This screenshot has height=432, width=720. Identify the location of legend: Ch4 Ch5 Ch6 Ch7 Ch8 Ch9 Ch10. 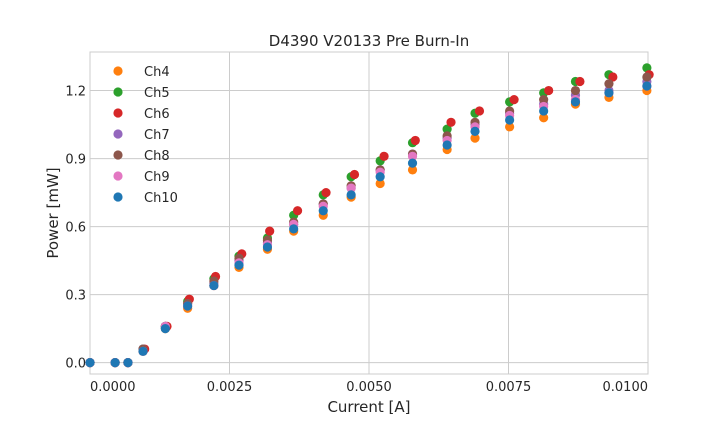
(145, 135).